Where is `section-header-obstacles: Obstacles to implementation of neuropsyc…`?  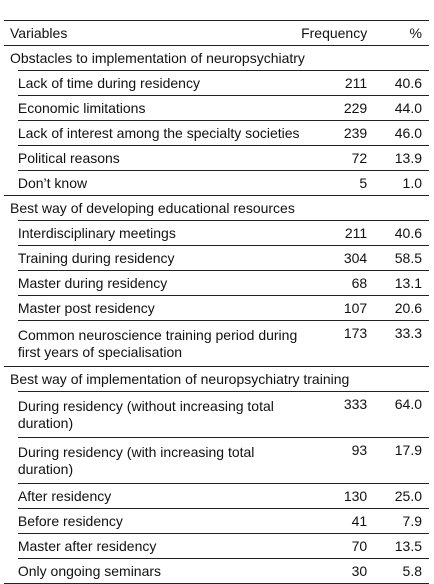
section-header-obstacles: Obstacles to implementation of neuropsyc… is located at coordinates (216, 58).